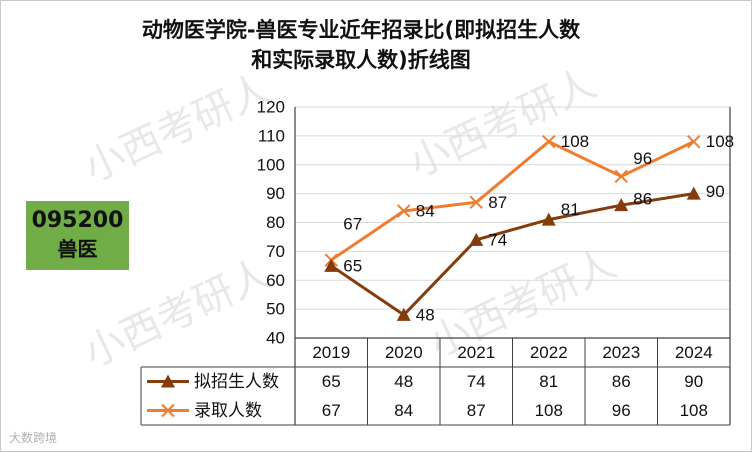 This screenshot has width=752, height=452. What do you see at coordinates (361, 30) in the screenshot?
I see `chart-title-line1: 动物医学院-兽医专业近年招录比(即拟招生人数` at bounding box center [361, 30].